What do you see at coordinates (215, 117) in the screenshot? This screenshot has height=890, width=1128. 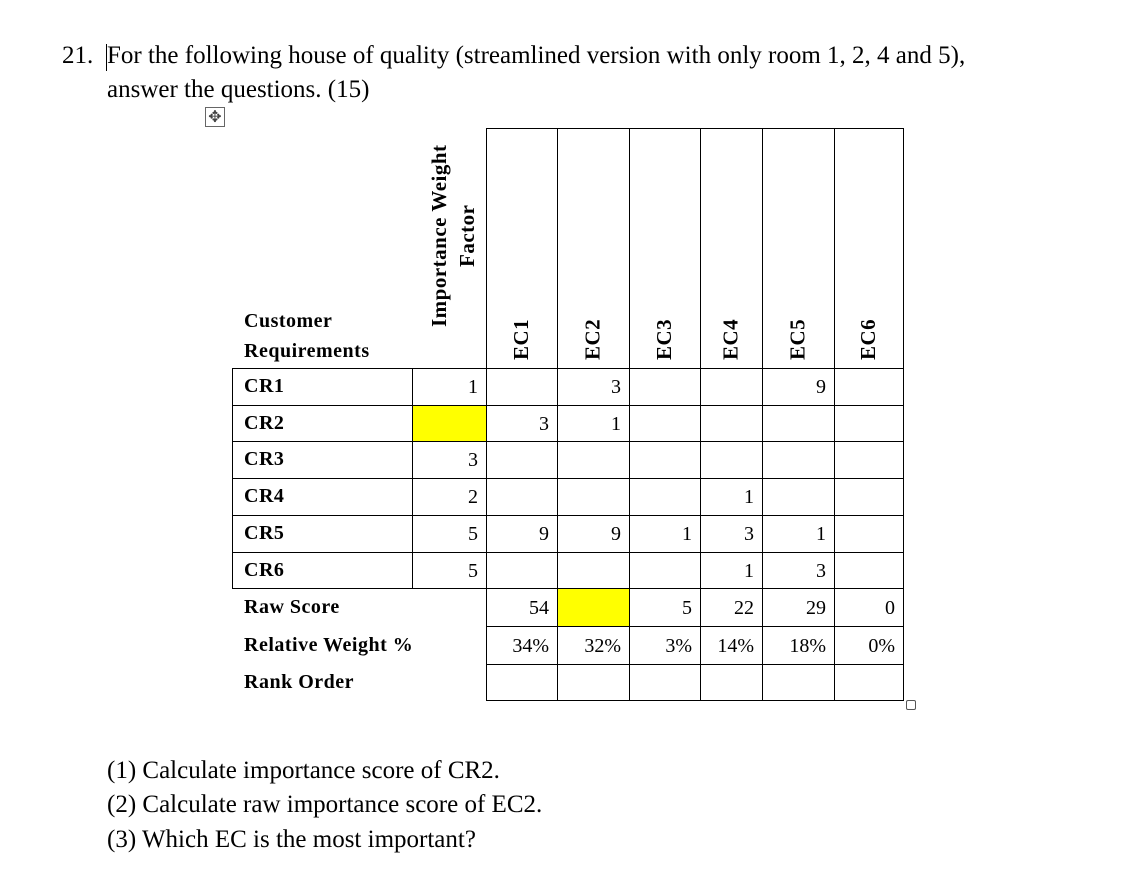 I see `move-handle: ✥` at bounding box center [215, 117].